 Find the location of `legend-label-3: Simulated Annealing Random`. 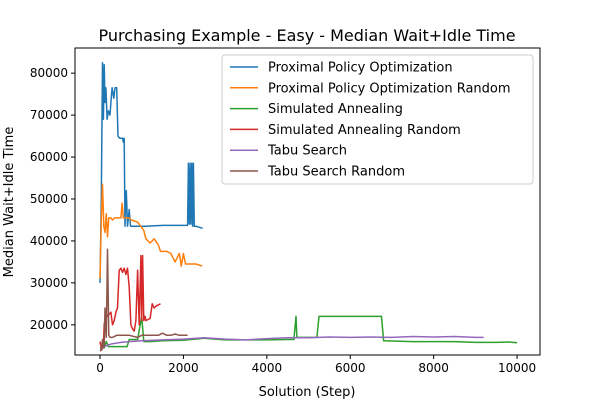

legend-label-3: Simulated Annealing Random is located at coordinates (364, 130).